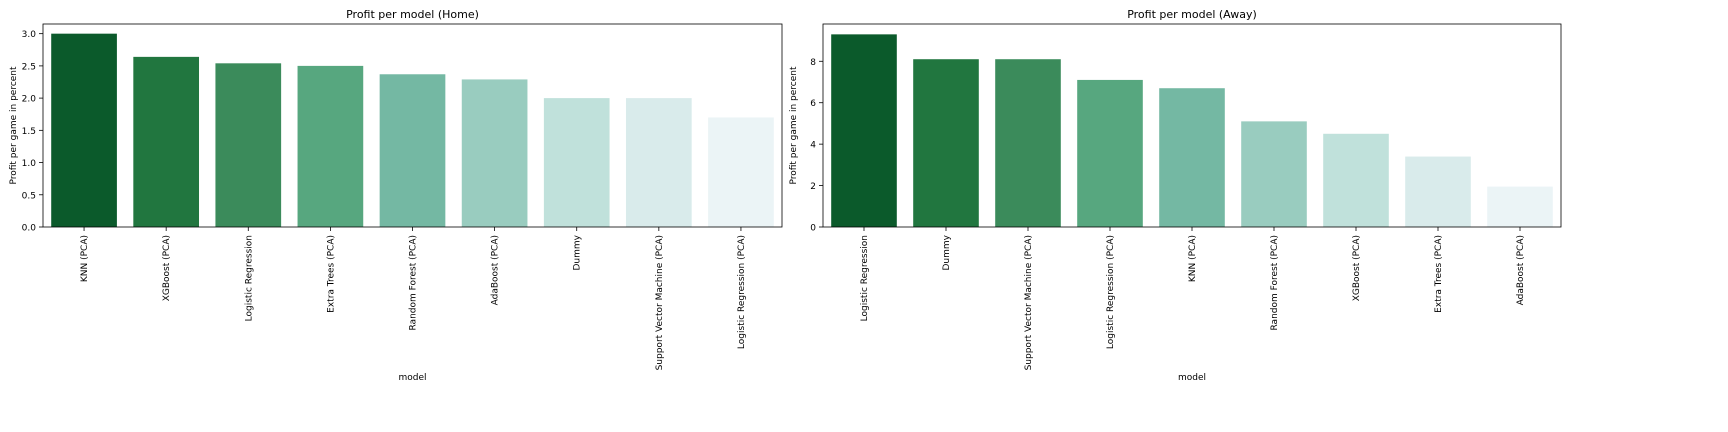  What do you see at coordinates (742, 292) in the screenshot?
I see `home-xtick-label: Logistic Regression (PCA)` at bounding box center [742, 292].